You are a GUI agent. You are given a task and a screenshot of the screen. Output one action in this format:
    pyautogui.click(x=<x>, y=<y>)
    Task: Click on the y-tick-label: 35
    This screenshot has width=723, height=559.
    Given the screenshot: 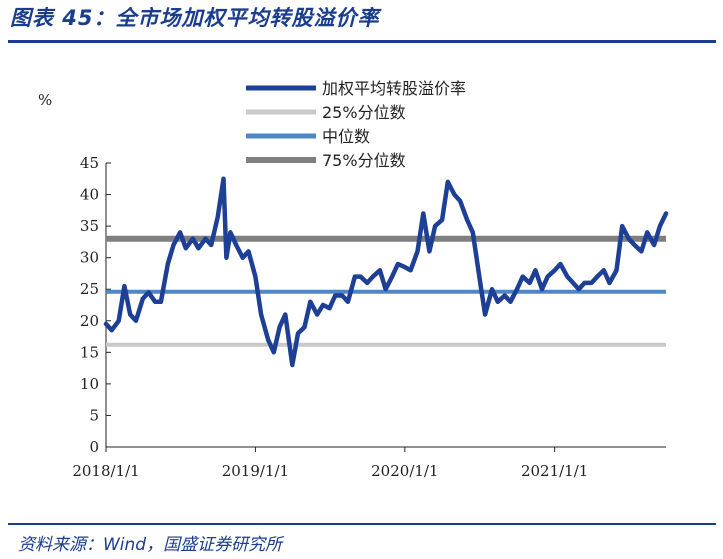 What is the action you would take?
    pyautogui.click(x=89, y=226)
    